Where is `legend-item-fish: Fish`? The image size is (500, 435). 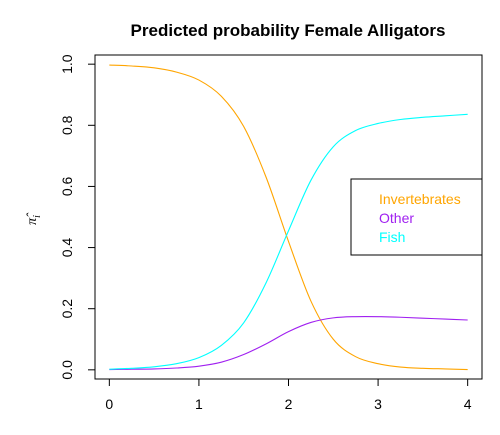
legend-item-fish: Fish is located at coordinates (392, 237).